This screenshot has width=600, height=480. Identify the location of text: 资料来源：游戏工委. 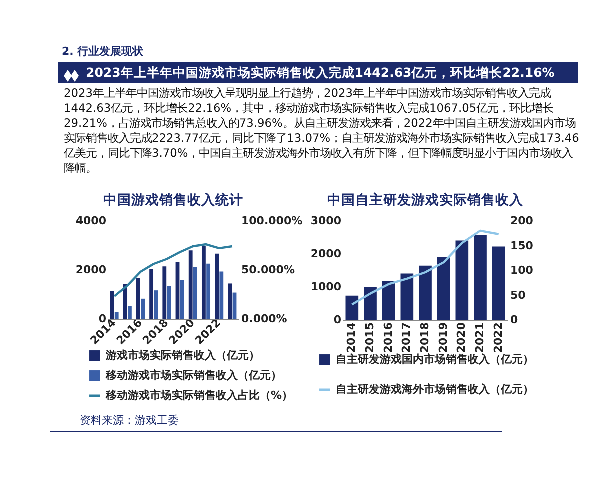
(129, 420).